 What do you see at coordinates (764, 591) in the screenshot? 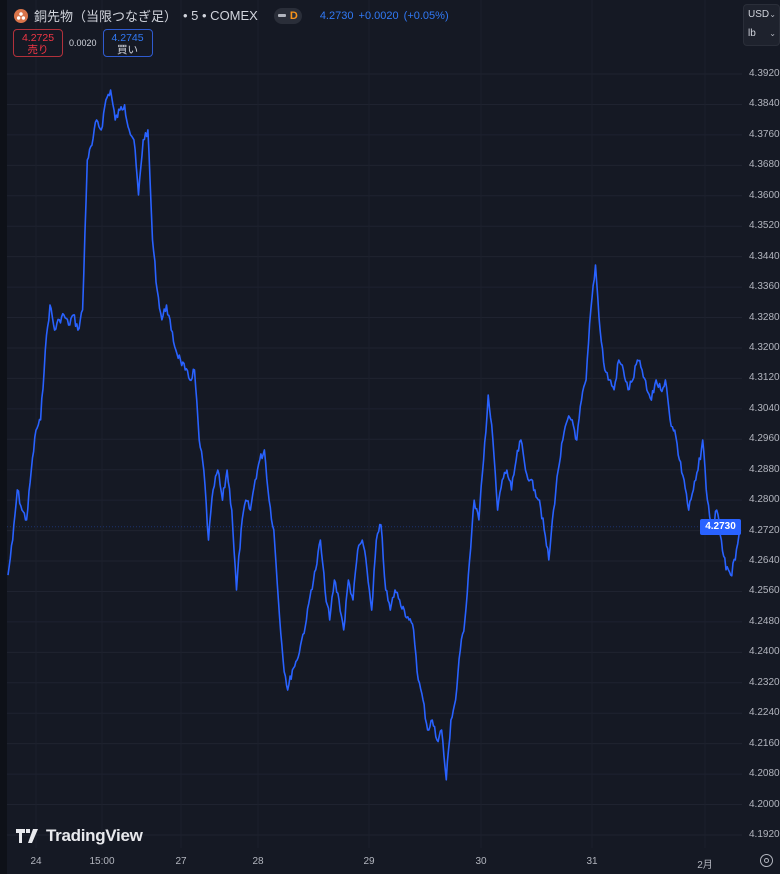
I see `y-tick-label: 4.2560` at bounding box center [764, 591].